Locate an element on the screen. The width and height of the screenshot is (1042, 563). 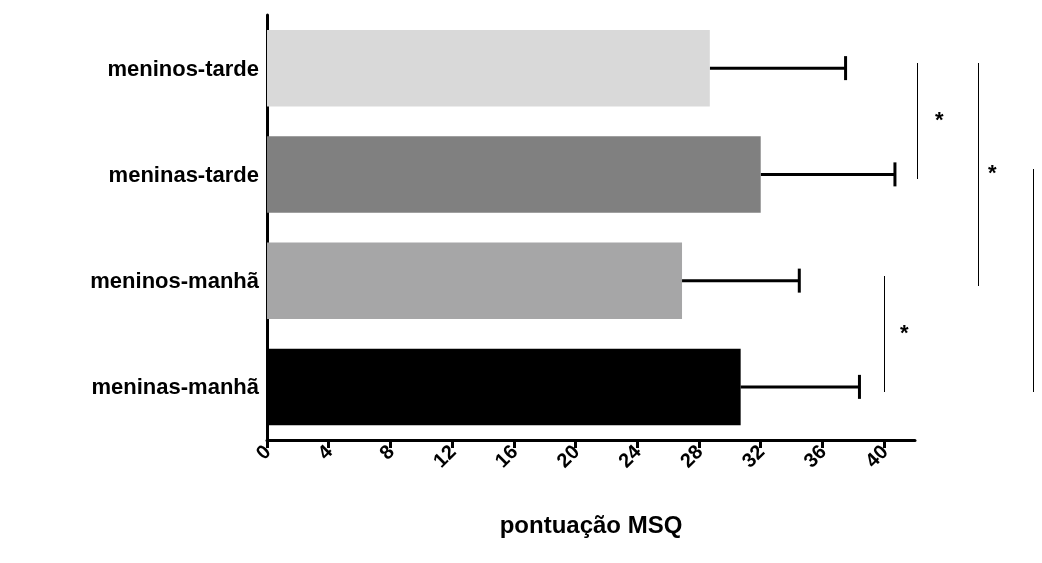
y-tick-label: meninos-manhã is located at coordinates (175, 281).